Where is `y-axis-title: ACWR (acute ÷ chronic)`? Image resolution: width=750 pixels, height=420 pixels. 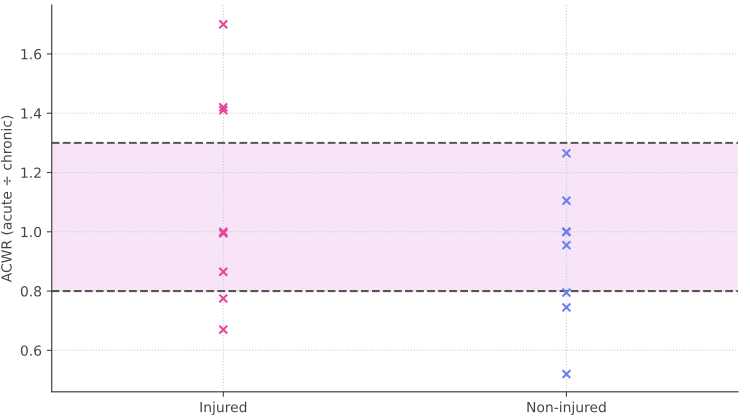 y-axis-title: ACWR (acute ÷ chronic) is located at coordinates (7, 199).